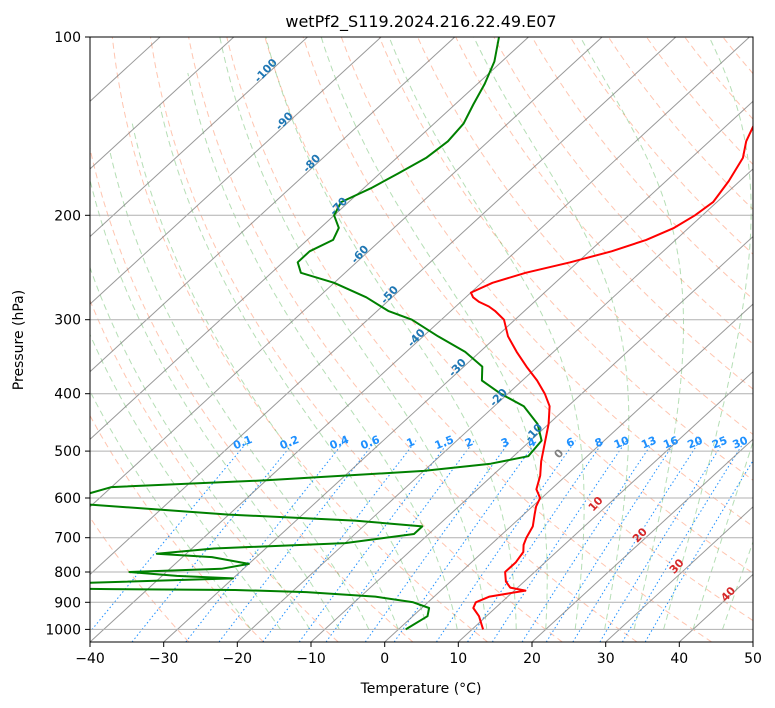  What do you see at coordinates (670, 443) in the screenshot?
I see `mixing-ratio-label: 16` at bounding box center [670, 443].